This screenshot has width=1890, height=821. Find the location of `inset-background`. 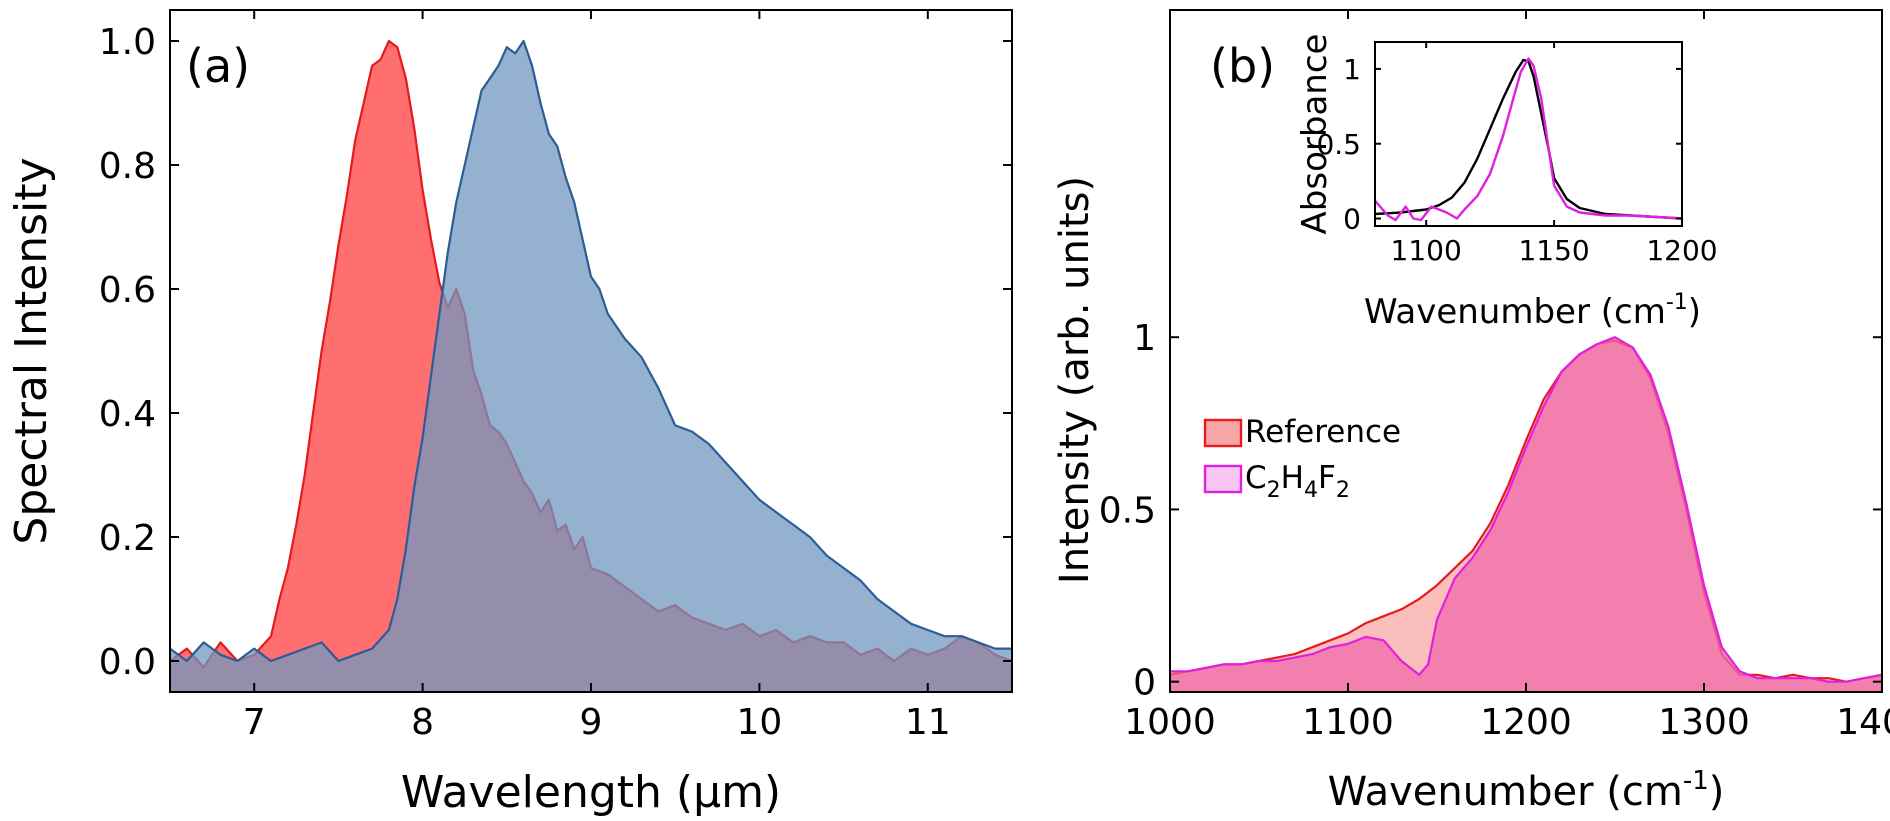

inset-background is located at coordinates (1528, 134).